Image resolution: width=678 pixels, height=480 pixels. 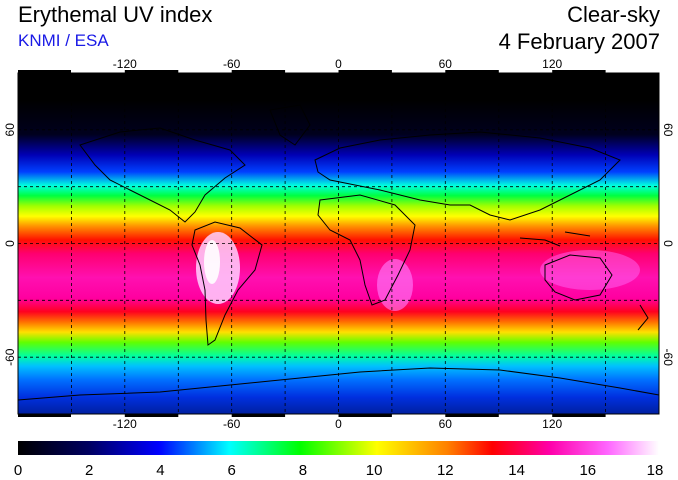 I want to click on lat-labels-left: 60 0 -60, so click(x=10, y=244).